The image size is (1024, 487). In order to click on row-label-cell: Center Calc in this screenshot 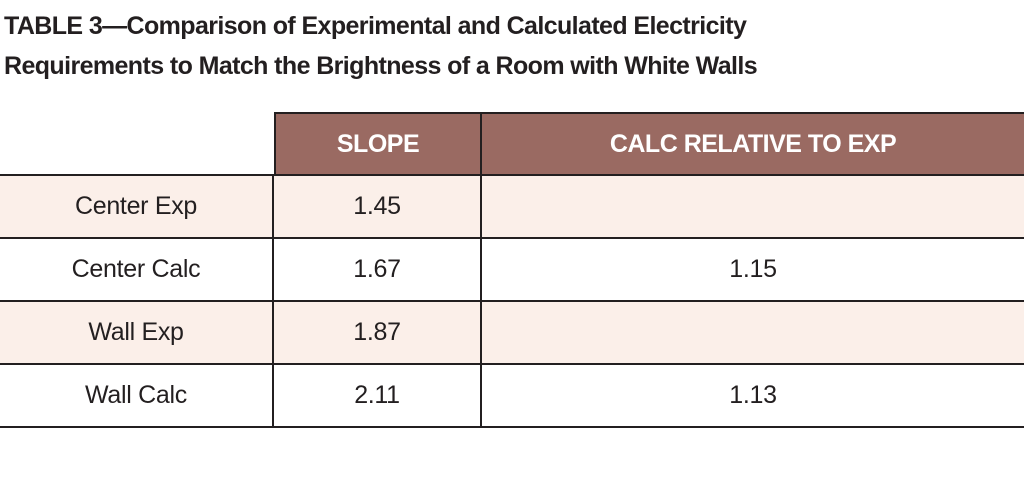, I will do `click(137, 269)`.